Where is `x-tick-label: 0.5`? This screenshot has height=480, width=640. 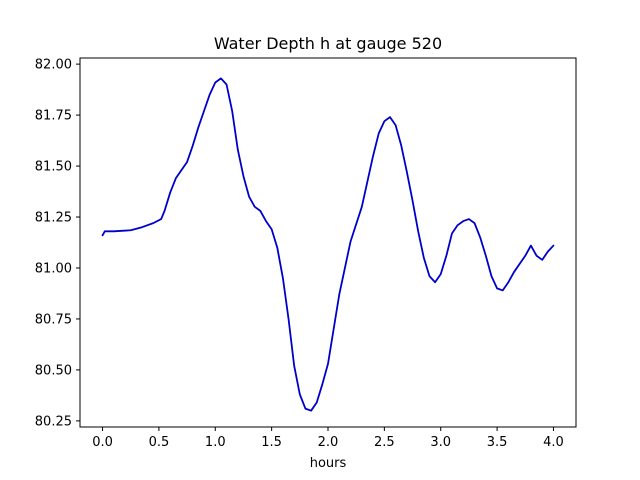
x-tick-label: 0.5 is located at coordinates (159, 442).